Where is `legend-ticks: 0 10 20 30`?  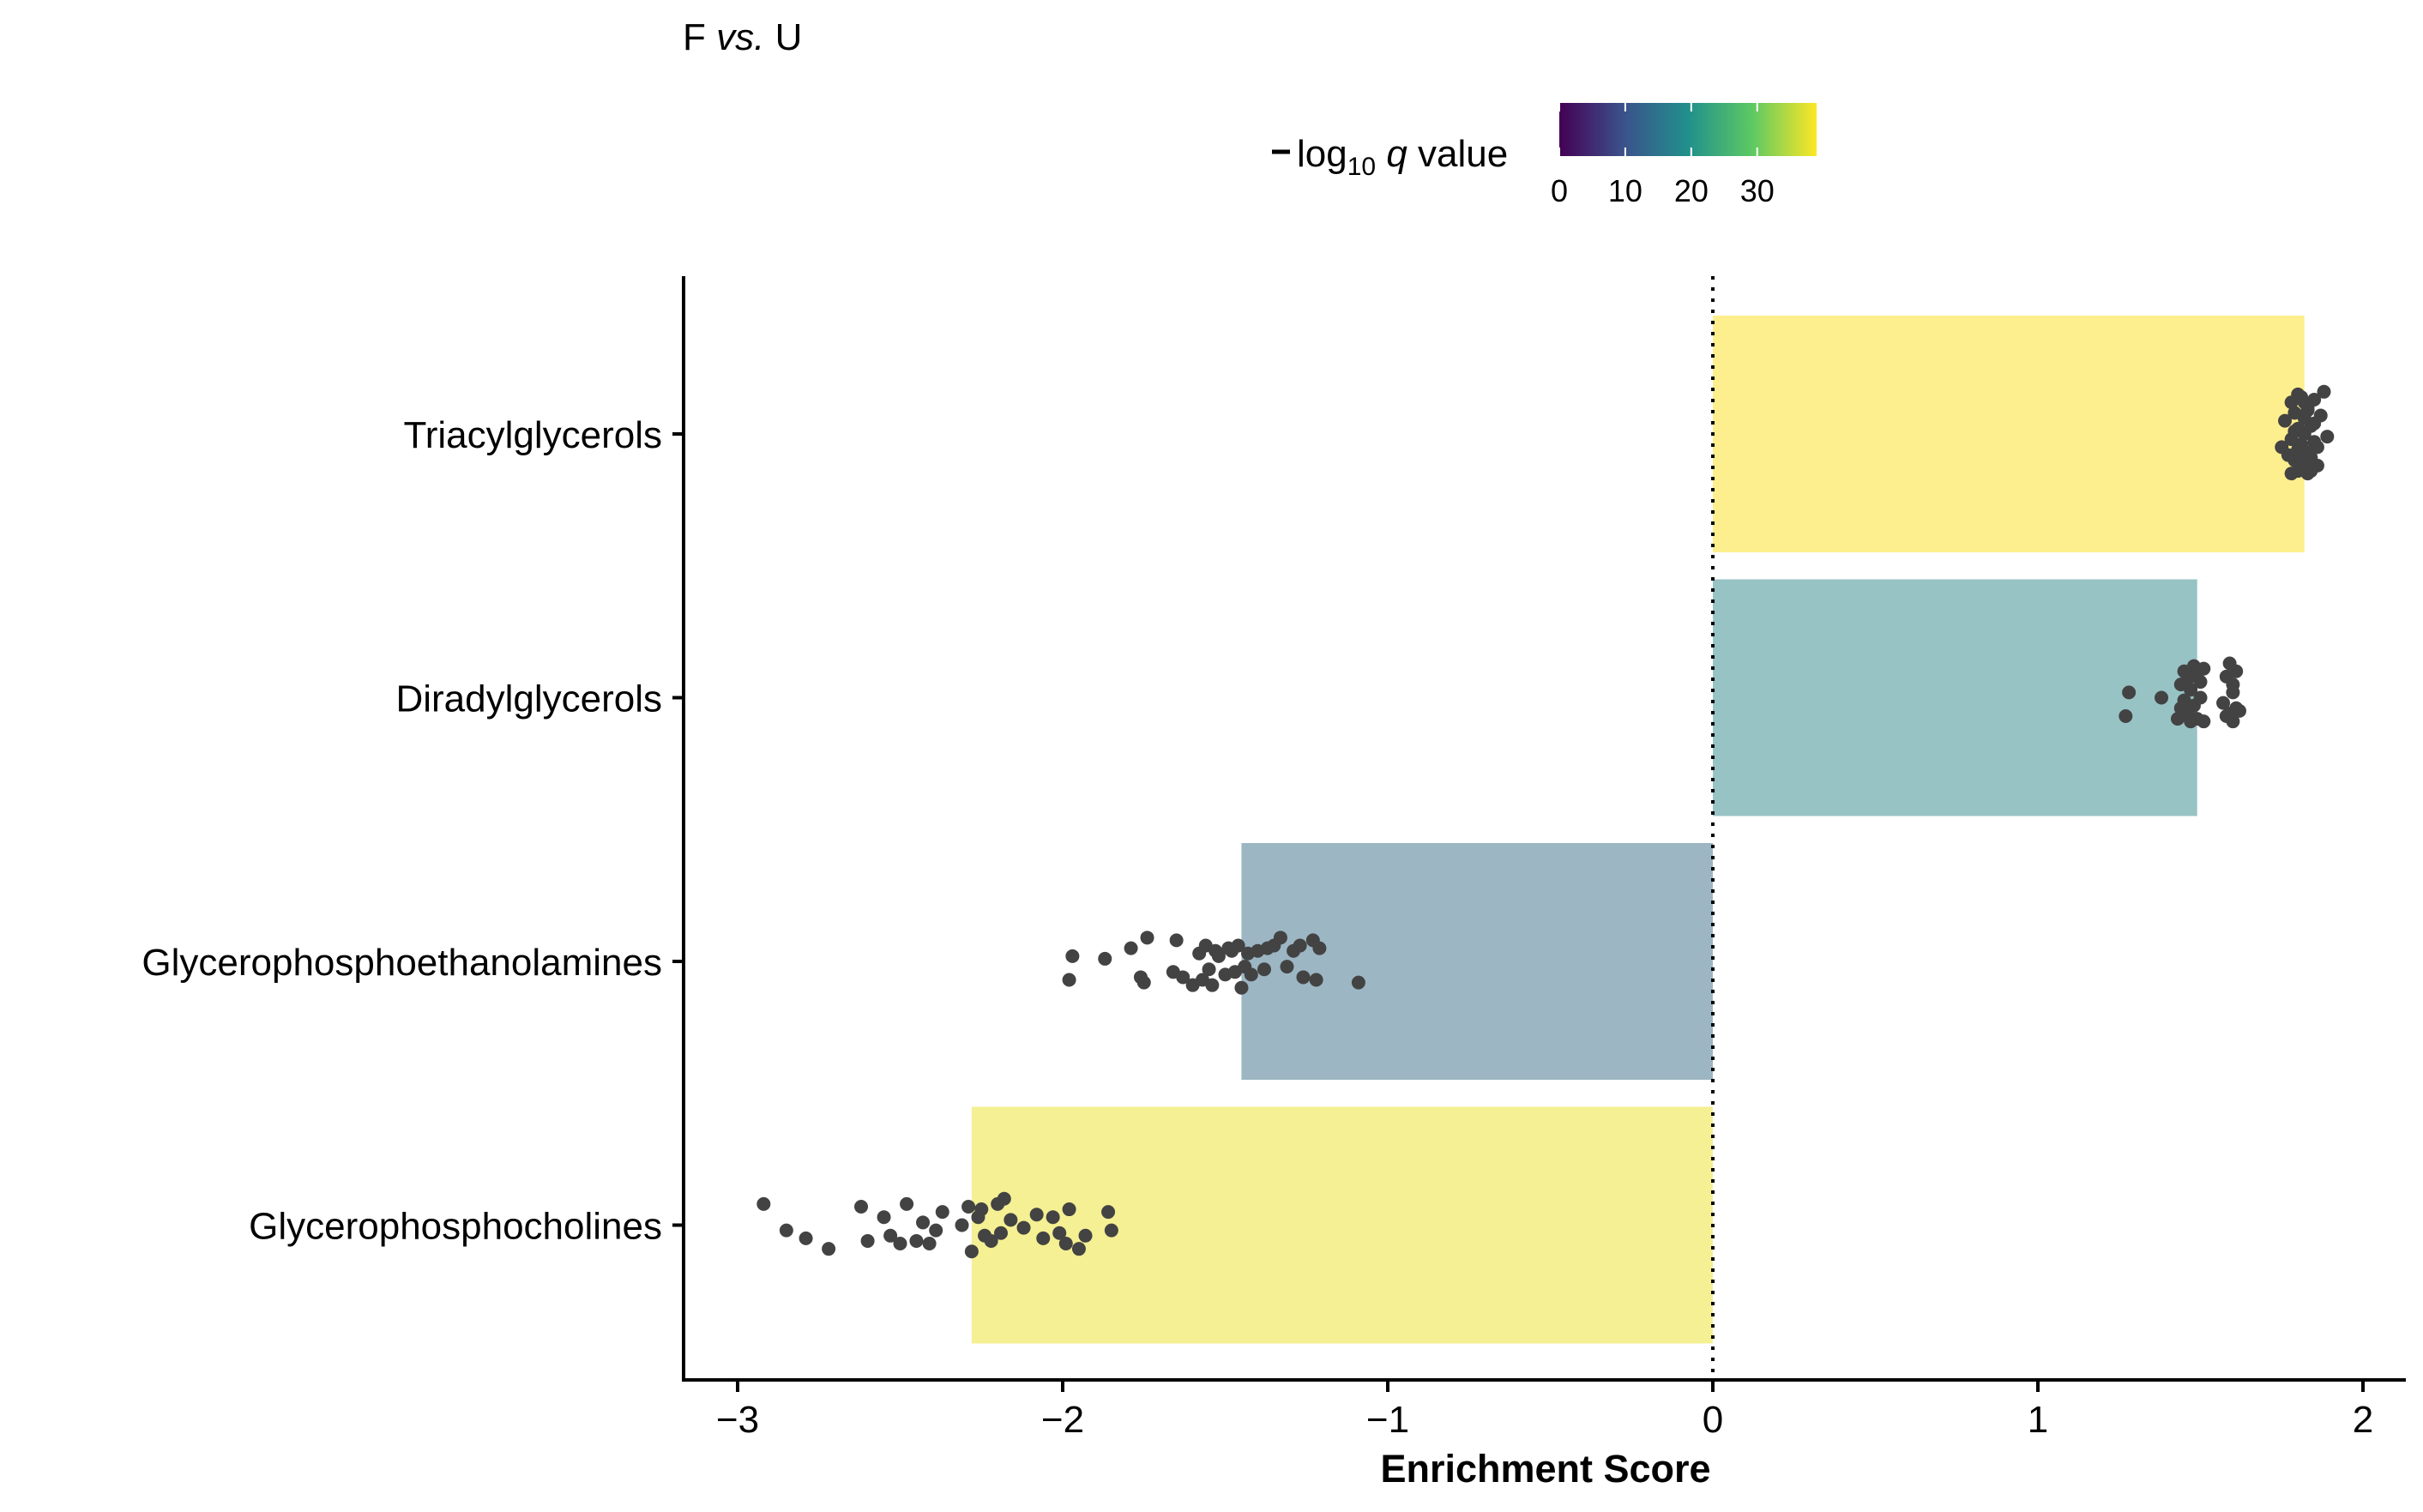
legend-ticks: 0 10 20 30 is located at coordinates (1663, 155).